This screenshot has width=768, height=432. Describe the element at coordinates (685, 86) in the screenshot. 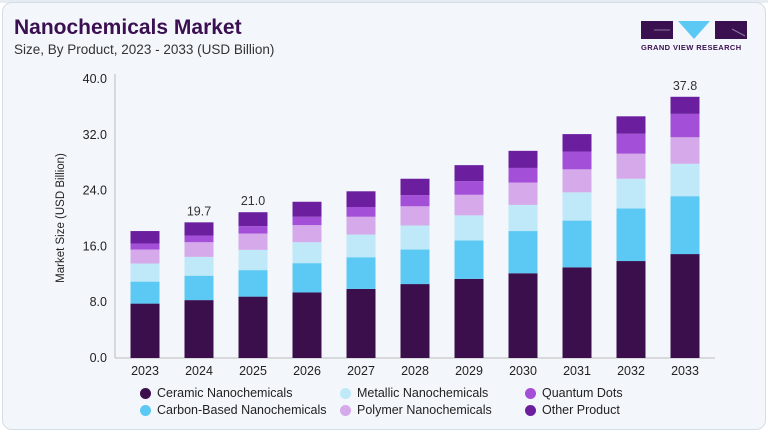

I see `data-label-2033: 37.8` at that location.